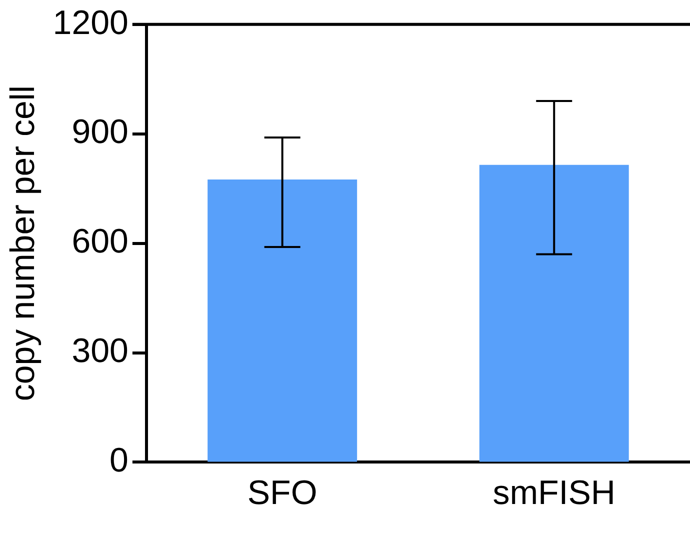 This screenshot has width=690, height=537. I want to click on y-tick-label: 900, so click(100, 132).